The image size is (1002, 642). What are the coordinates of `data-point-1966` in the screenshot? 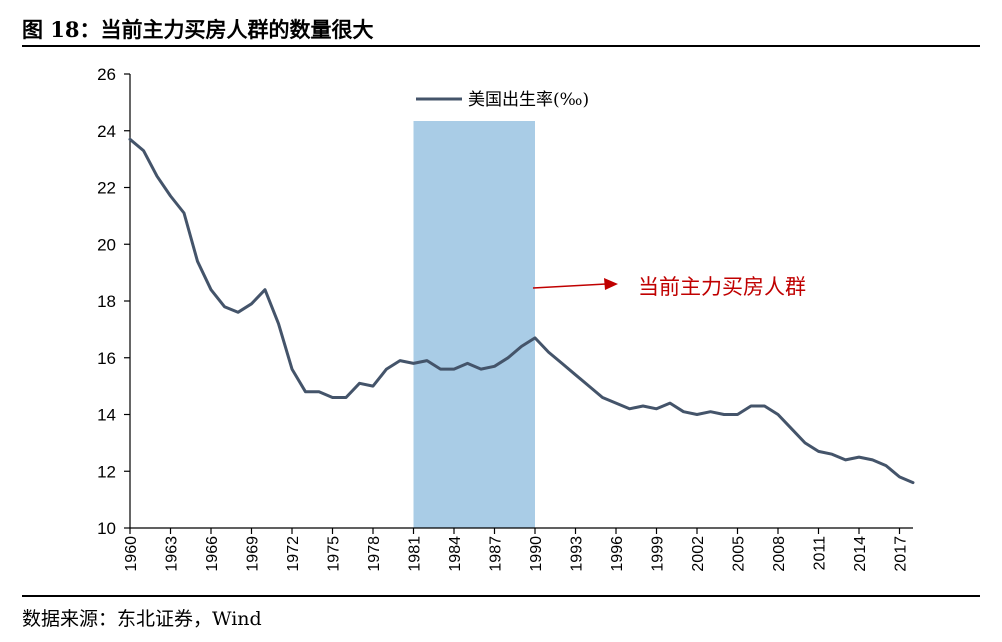 It's located at (211, 290).